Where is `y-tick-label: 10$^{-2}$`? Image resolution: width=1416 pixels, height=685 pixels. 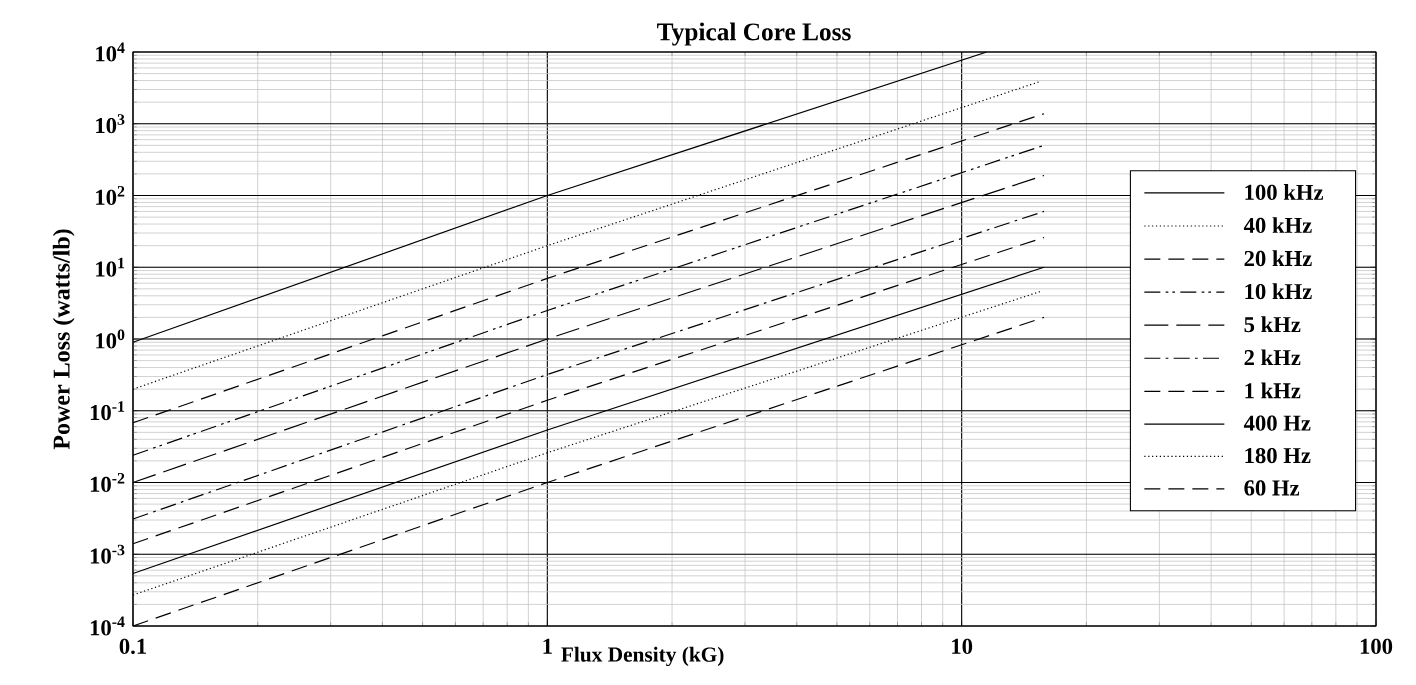 y-tick-label: 10$^{-2}$ is located at coordinates (107, 482).